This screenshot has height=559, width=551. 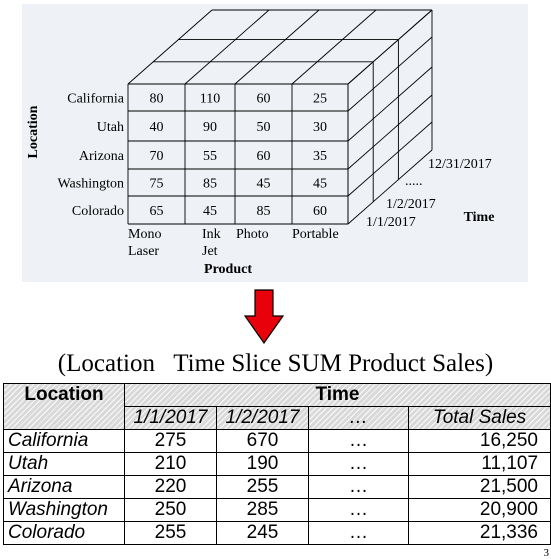 I want to click on table-header-row: Location Time, so click(x=277, y=406).